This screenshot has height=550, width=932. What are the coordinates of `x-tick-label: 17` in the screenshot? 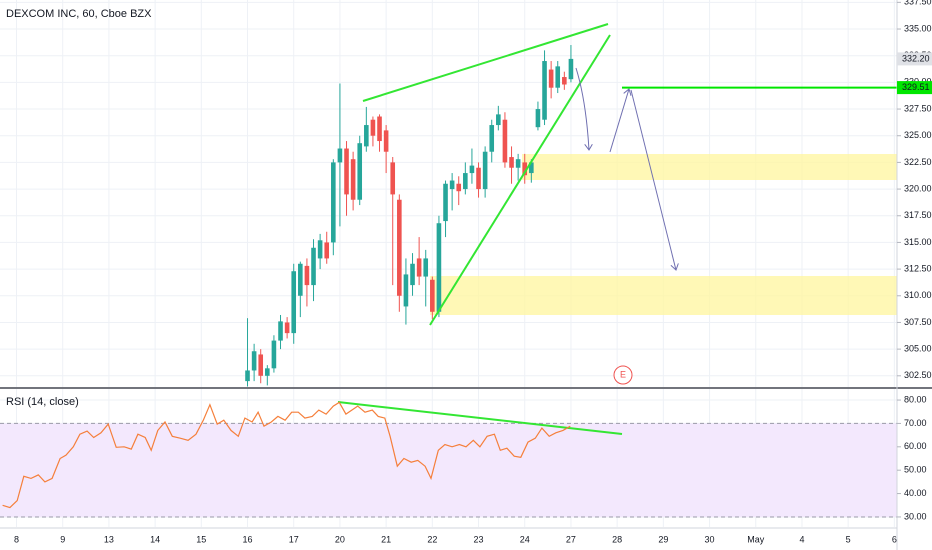 It's located at (294, 539).